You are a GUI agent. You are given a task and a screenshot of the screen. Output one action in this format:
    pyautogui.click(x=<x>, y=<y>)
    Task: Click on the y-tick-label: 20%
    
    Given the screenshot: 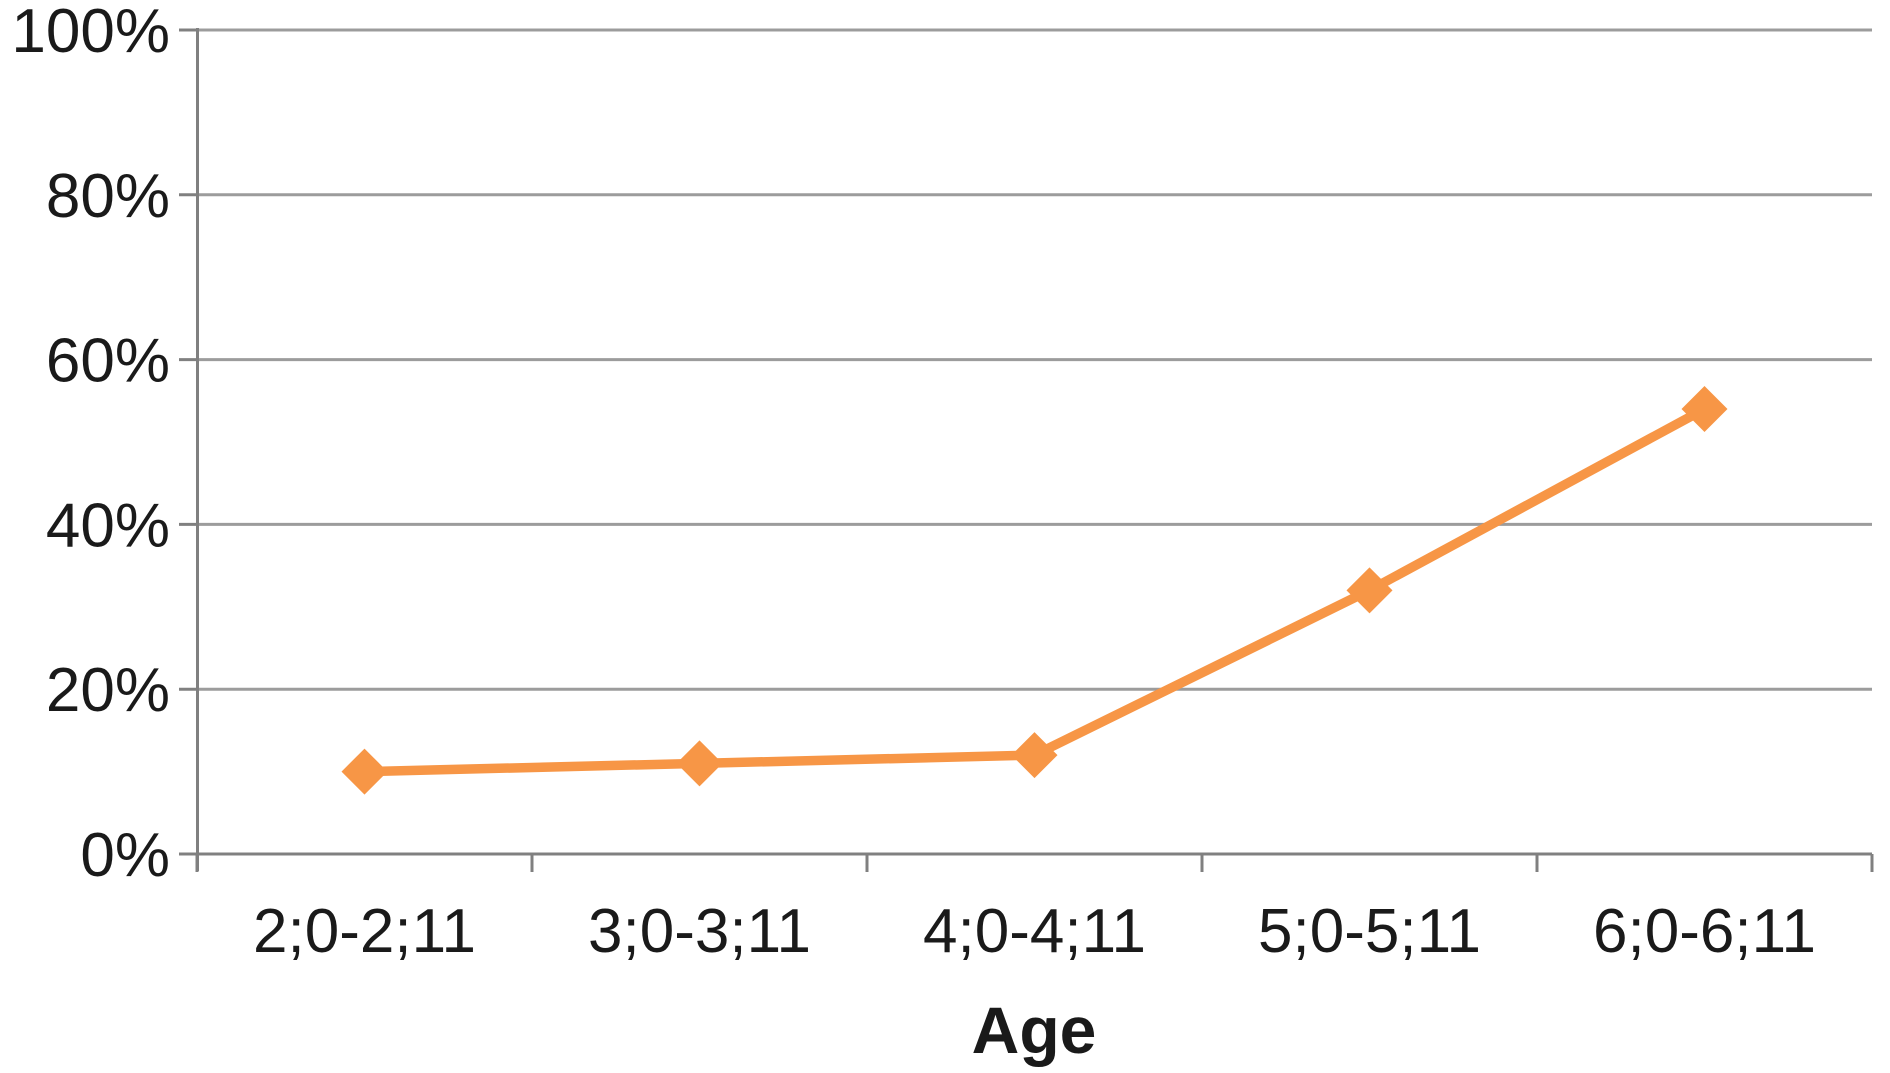 What is the action you would take?
    pyautogui.click(x=108, y=690)
    